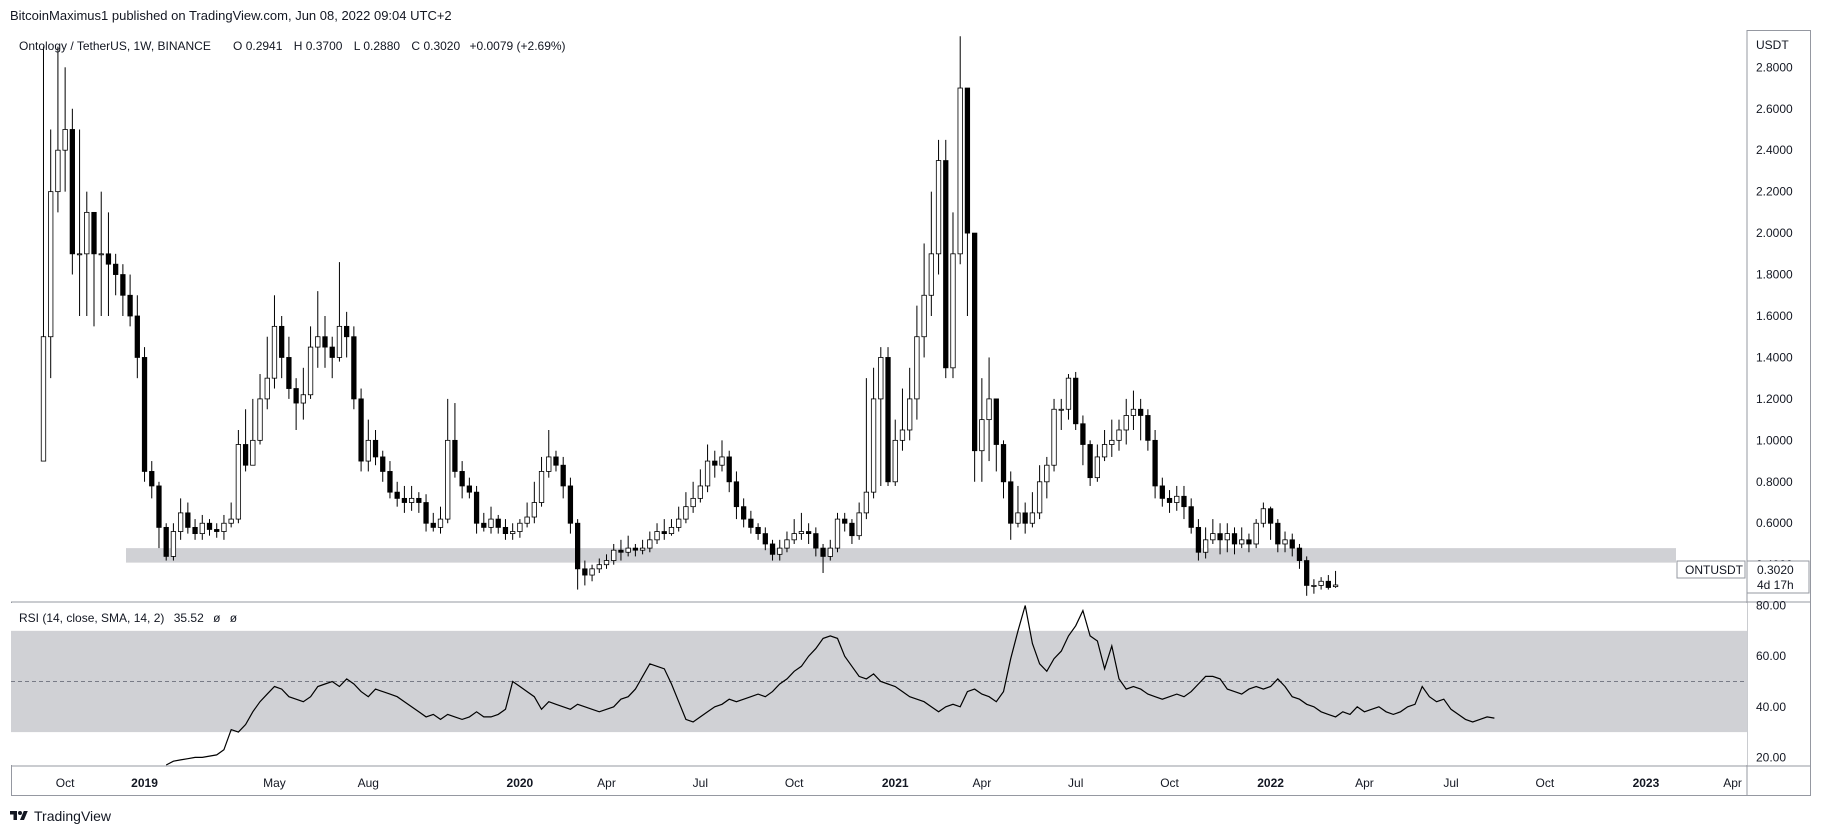 This screenshot has width=1824, height=836. I want to click on tradingview-logo-icon, so click(19, 815).